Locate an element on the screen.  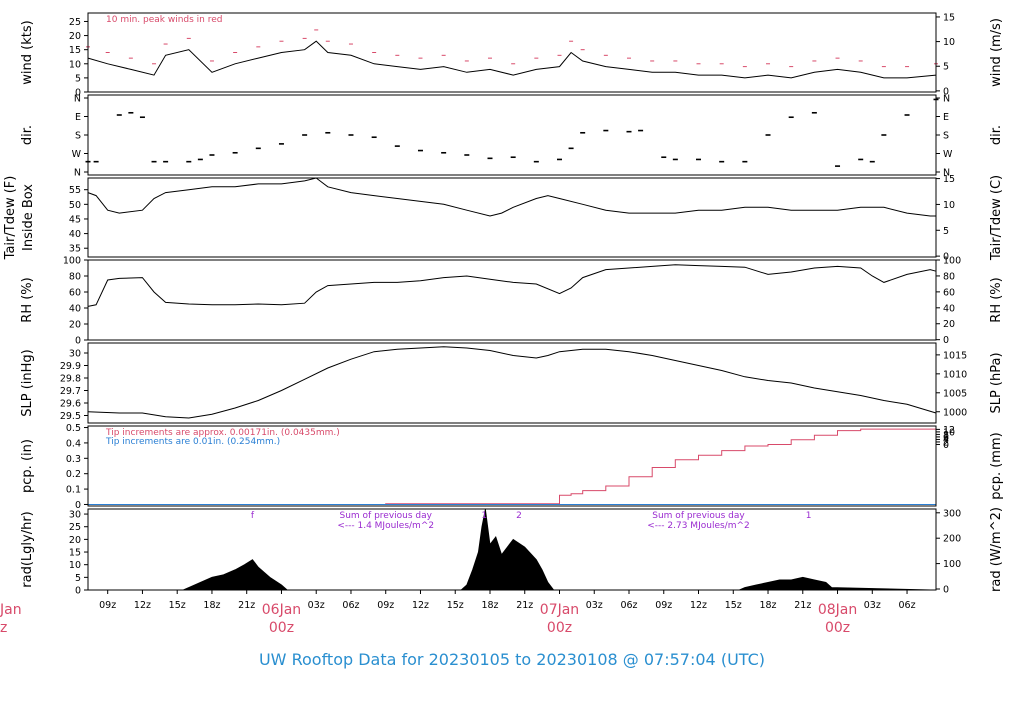
y-tick-label: 0.1 is located at coordinates (73, 490).